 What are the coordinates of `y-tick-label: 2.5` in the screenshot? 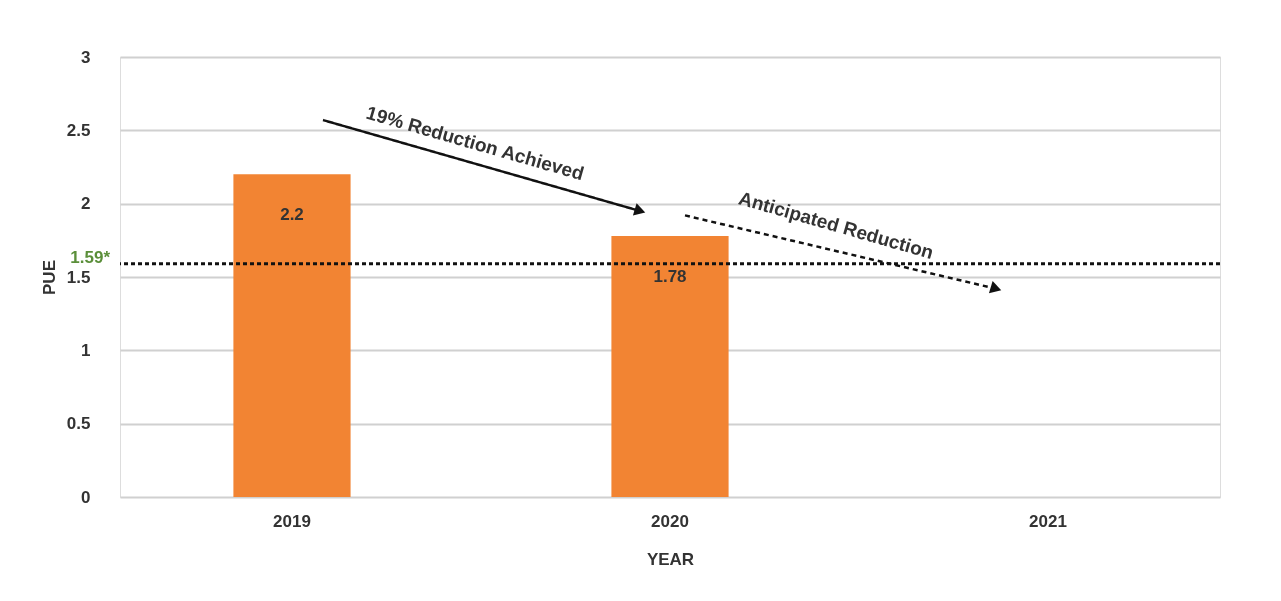 It's located at (78, 130).